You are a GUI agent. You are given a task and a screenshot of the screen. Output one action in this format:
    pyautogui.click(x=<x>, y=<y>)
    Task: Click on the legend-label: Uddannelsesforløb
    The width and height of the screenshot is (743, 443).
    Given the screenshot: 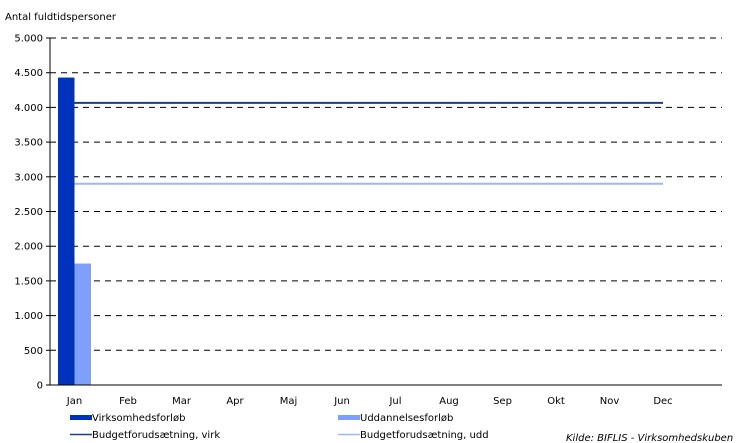 What is the action you would take?
    pyautogui.click(x=406, y=418)
    